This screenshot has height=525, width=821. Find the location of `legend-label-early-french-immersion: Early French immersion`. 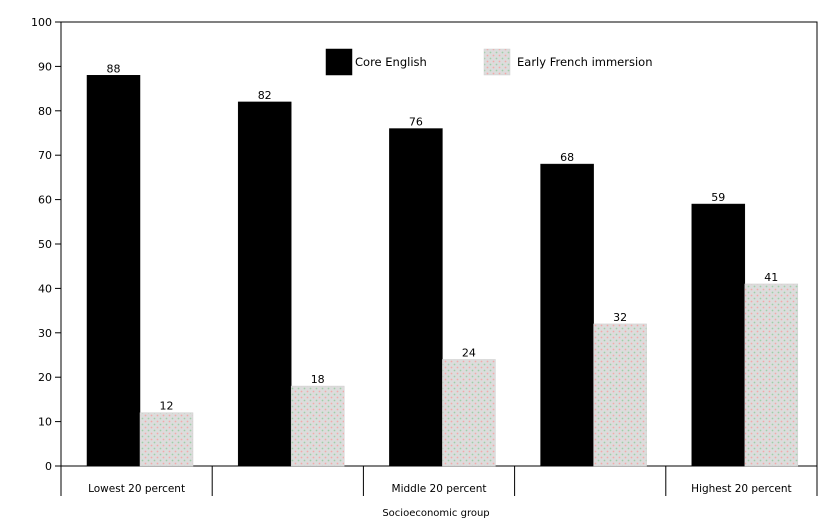

legend-label-early-french-immersion: Early French immersion is located at coordinates (585, 62).